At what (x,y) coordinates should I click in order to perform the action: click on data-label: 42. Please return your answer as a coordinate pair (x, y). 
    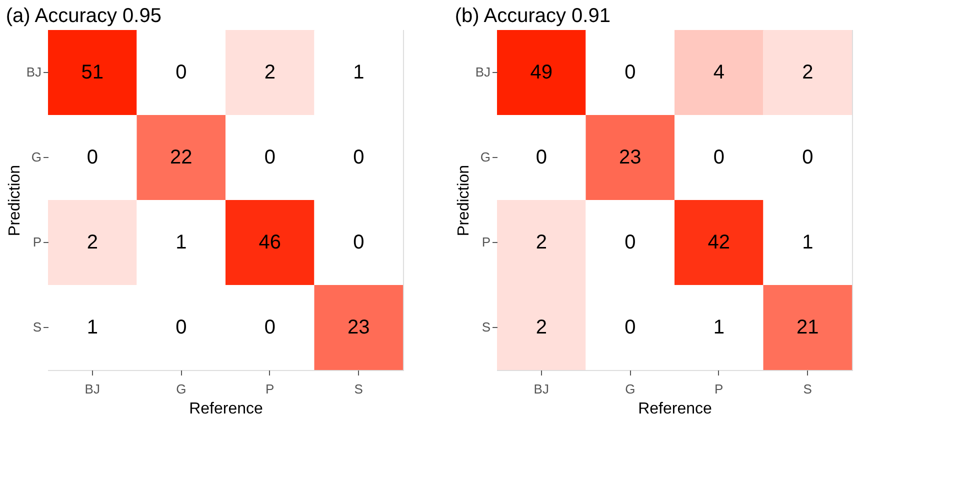
    Looking at the image, I should click on (719, 243).